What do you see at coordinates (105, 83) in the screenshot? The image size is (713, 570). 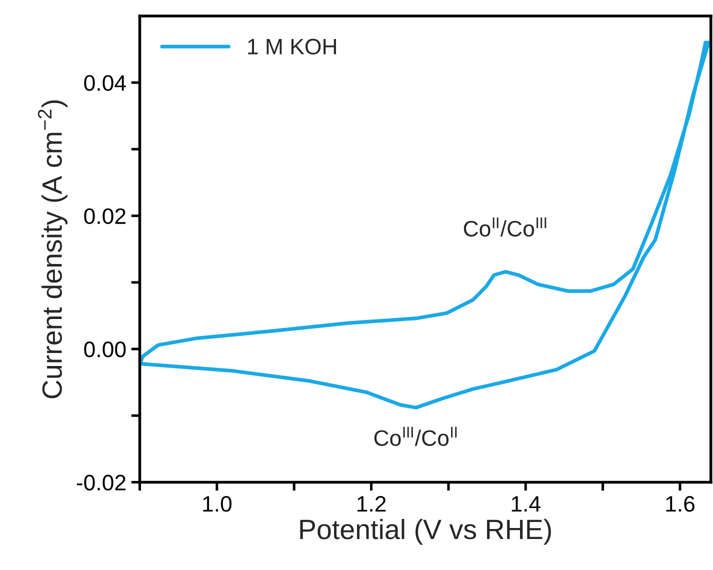 I see `y-tick-label: 0.04` at bounding box center [105, 83].